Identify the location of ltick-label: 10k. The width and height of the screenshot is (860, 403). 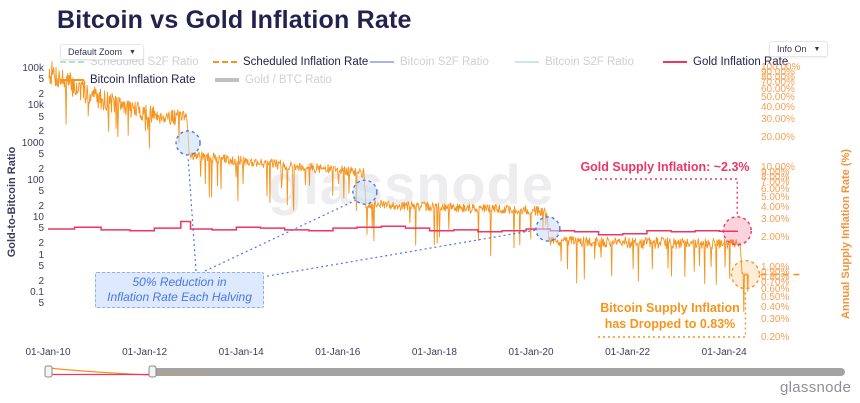
(35, 106).